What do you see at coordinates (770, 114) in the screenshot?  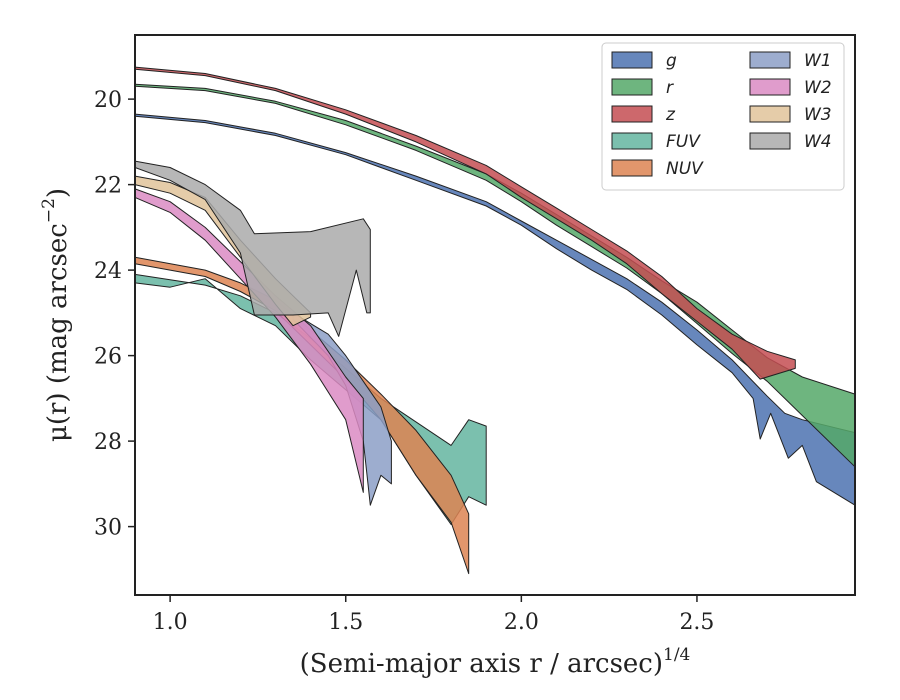 I see `legend-swatch-w3` at bounding box center [770, 114].